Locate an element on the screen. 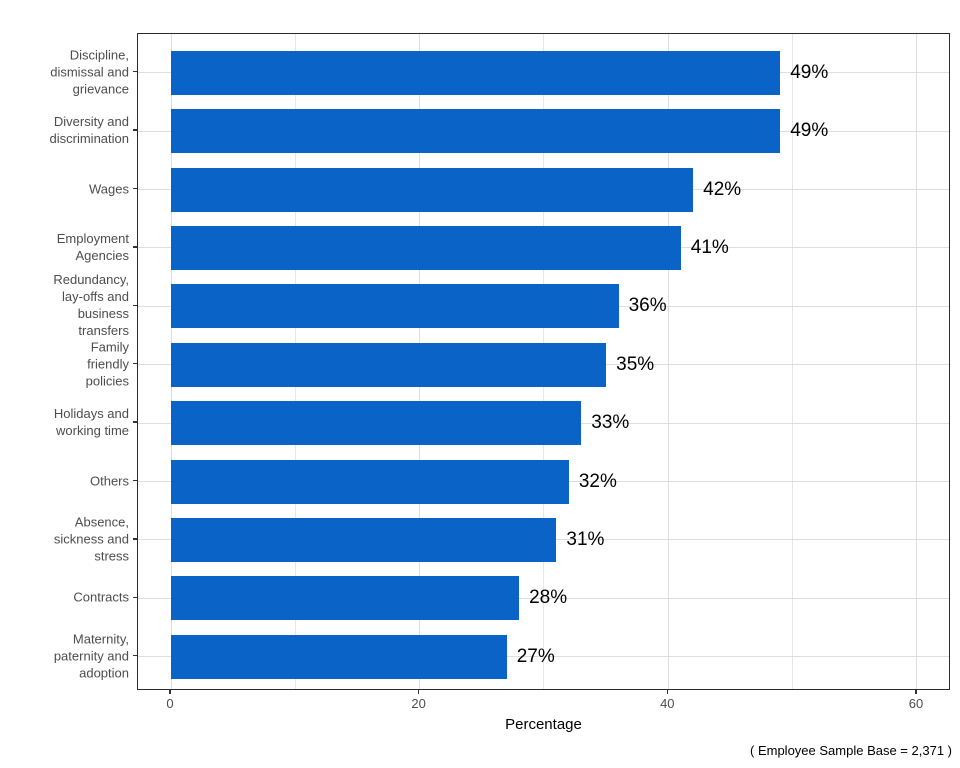 This screenshot has height=768, width=960. y-axis-label: Diversity and discrimination is located at coordinates (89, 130).